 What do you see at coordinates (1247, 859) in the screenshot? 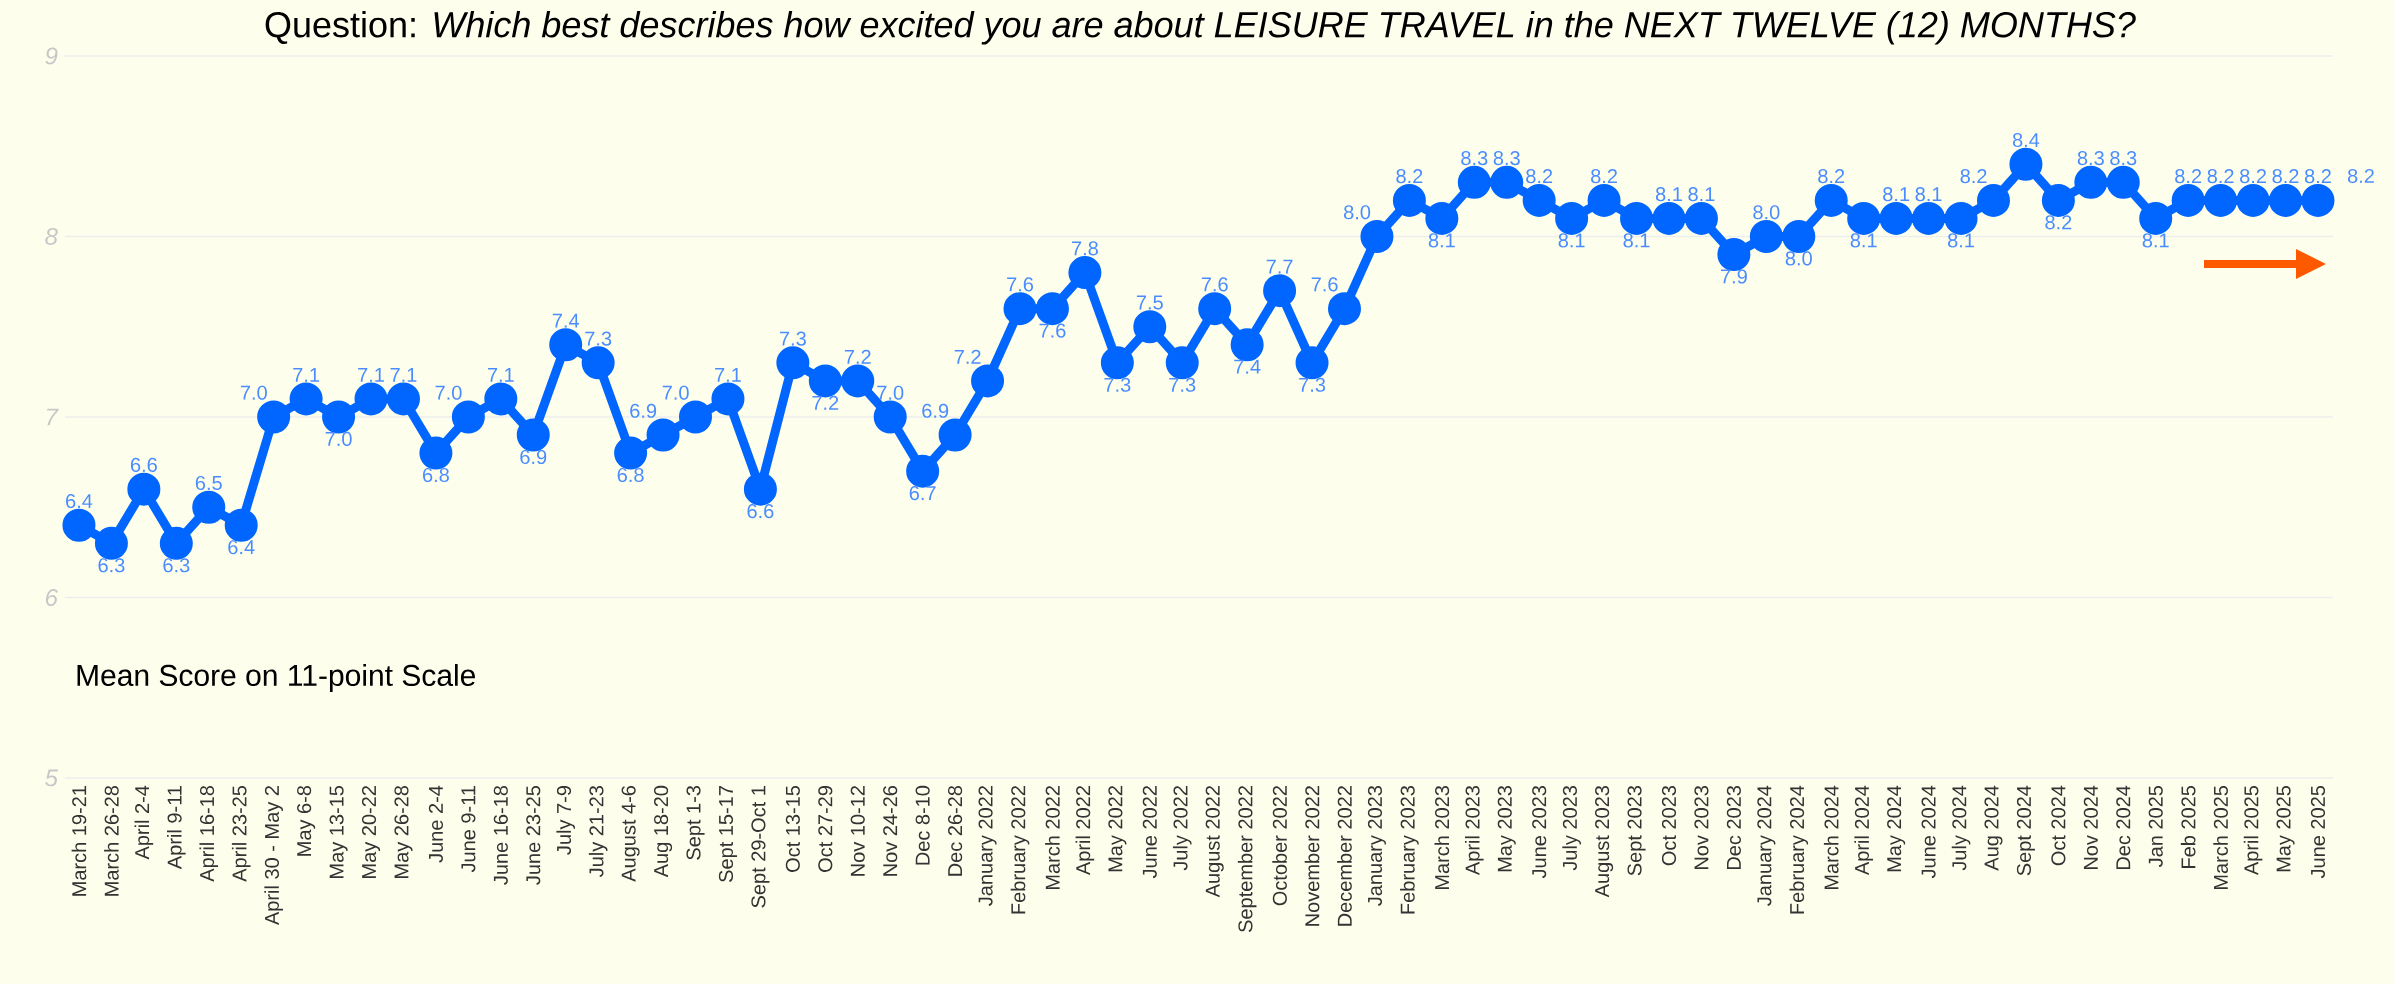
I see `x-tick-label: September 2022` at bounding box center [1247, 859].